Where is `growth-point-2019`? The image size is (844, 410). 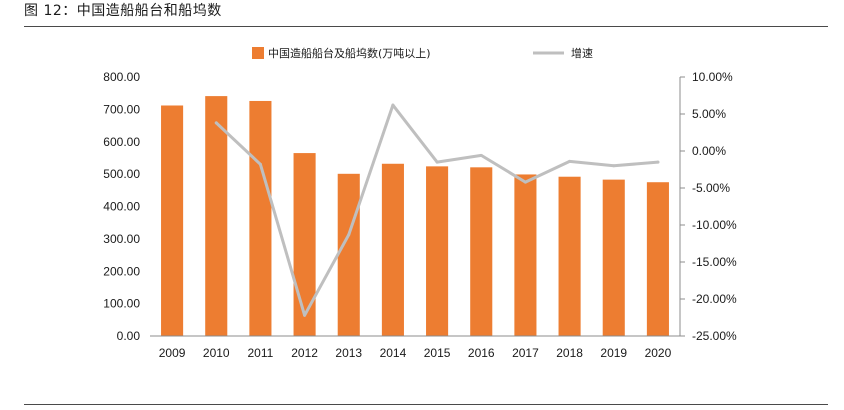 growth-point-2019 is located at coordinates (614, 166).